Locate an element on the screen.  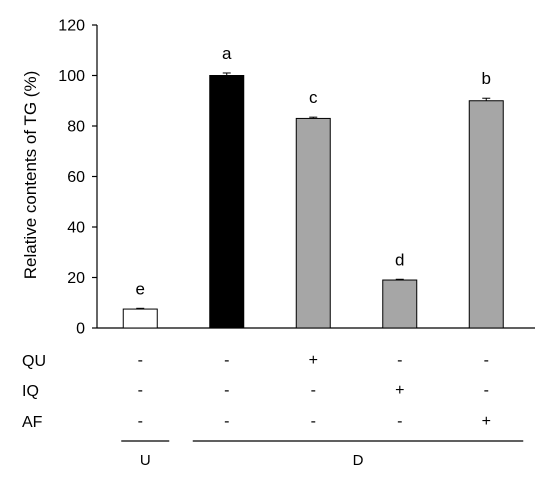
group-label: D is located at coordinates (358, 460).